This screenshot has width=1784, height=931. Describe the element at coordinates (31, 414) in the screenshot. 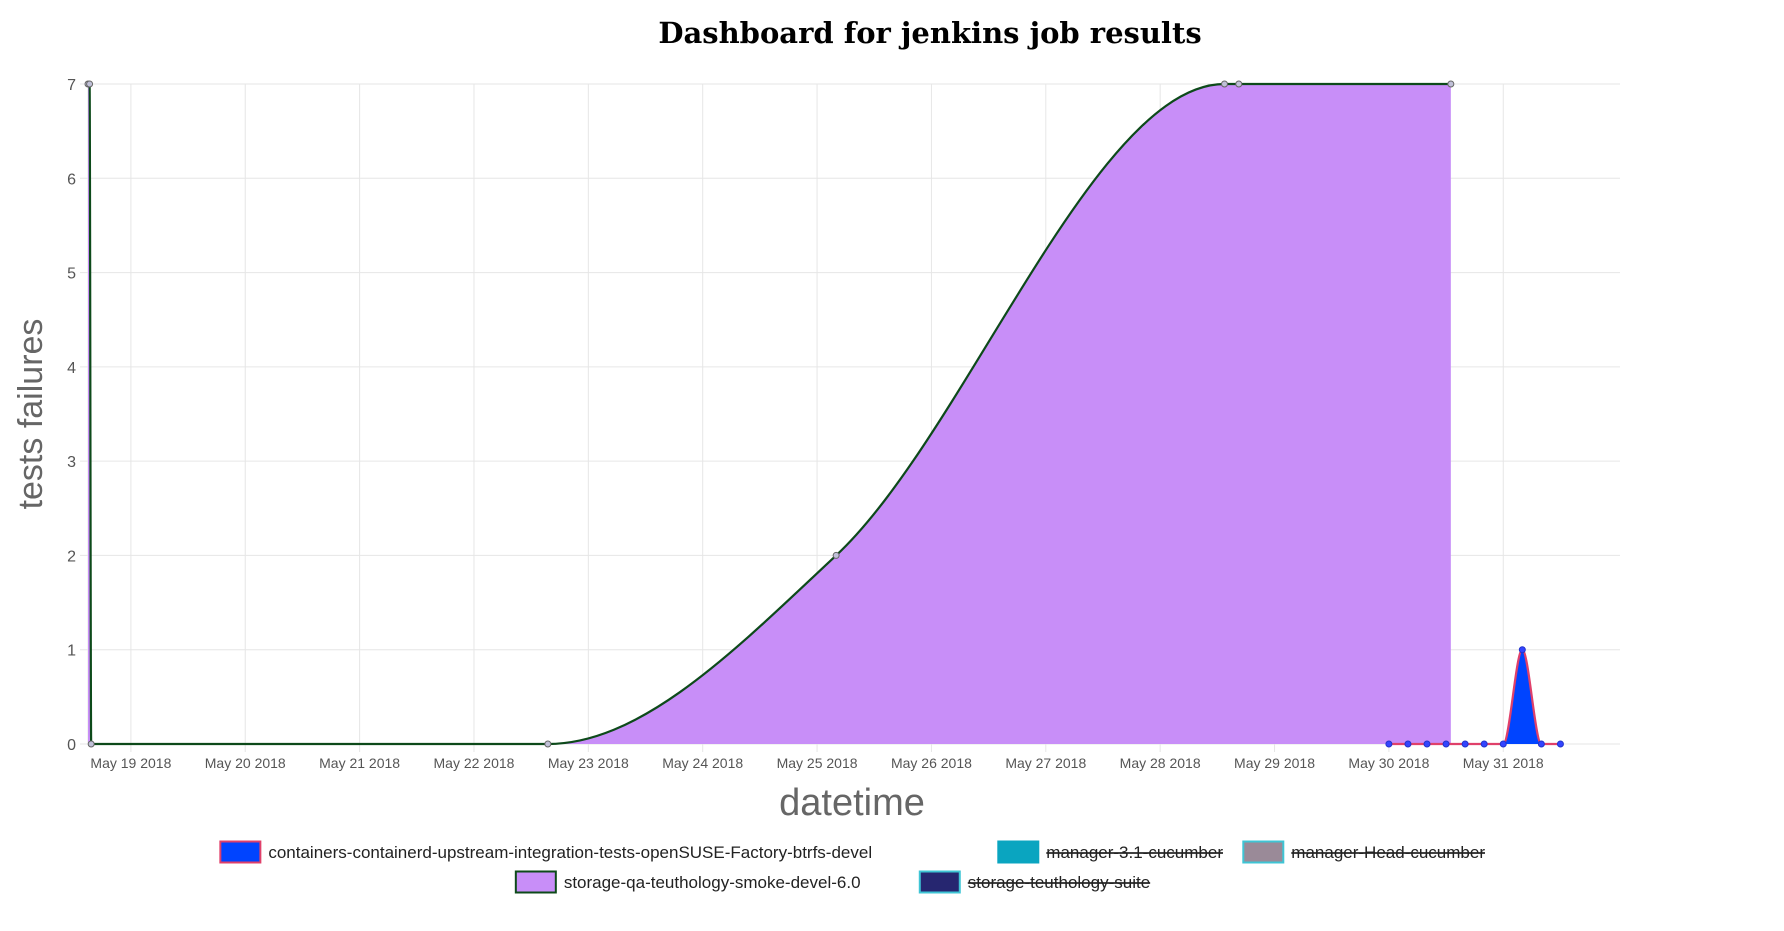

I see `y-axis-title: tests failures` at that location.